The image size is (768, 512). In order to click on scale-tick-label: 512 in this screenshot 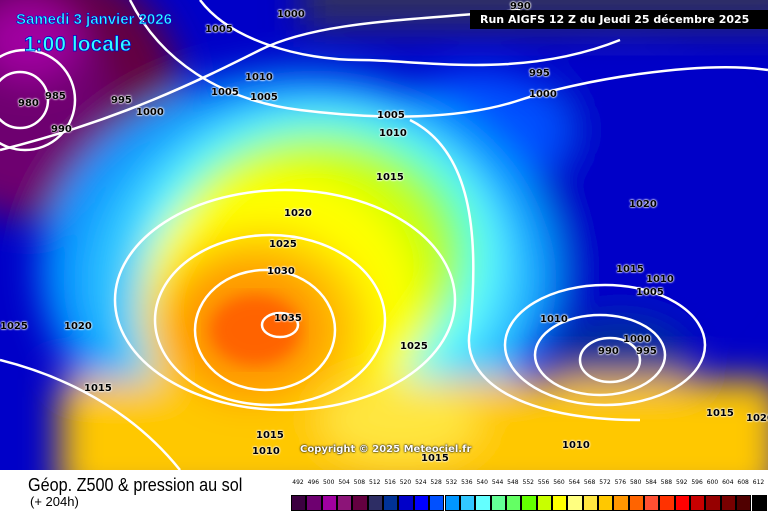, I will do `click(375, 482)`.